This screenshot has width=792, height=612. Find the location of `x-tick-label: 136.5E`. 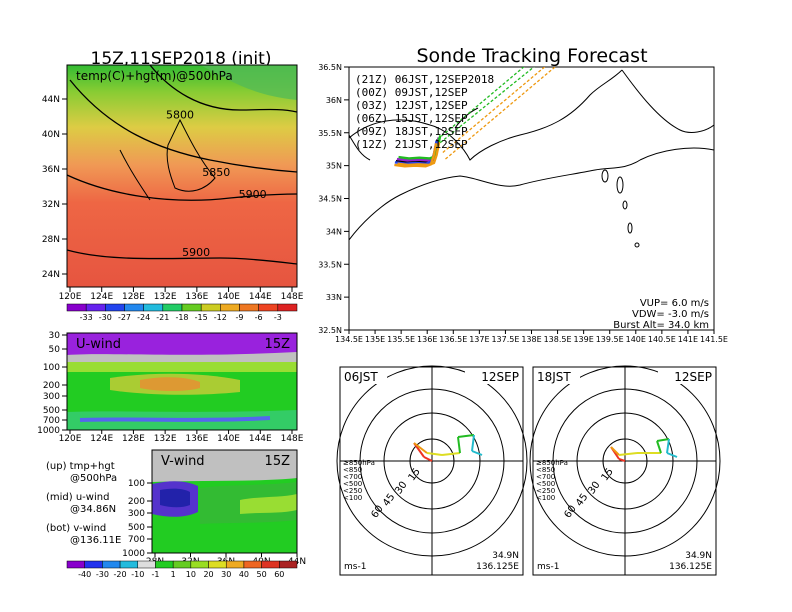

x-tick-label: 136.5E is located at coordinates (453, 339).